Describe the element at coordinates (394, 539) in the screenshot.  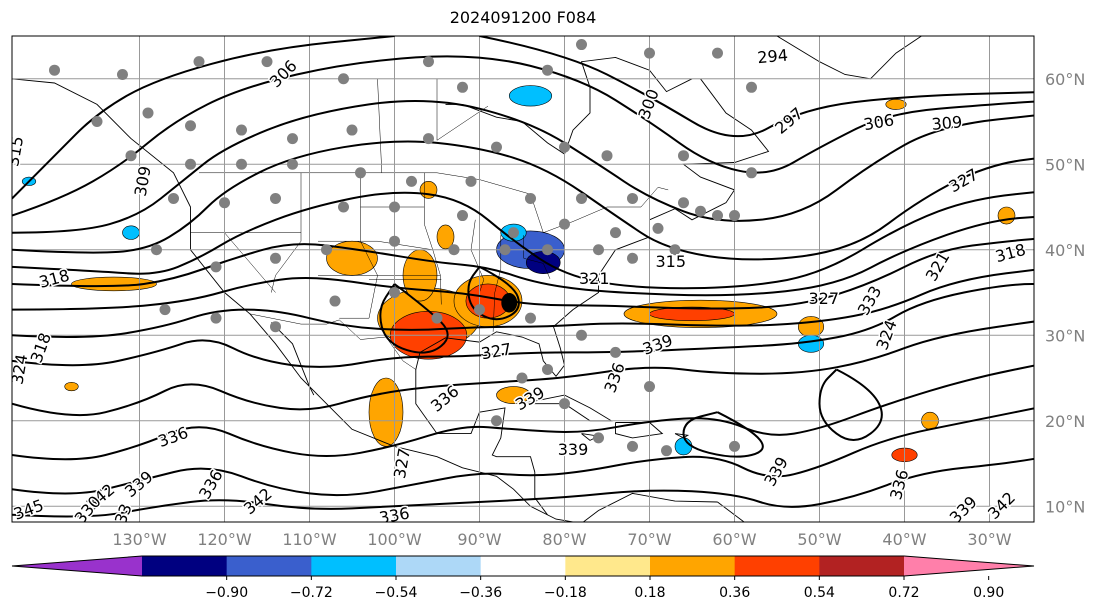
I see `longitude-label: 100°W` at that location.